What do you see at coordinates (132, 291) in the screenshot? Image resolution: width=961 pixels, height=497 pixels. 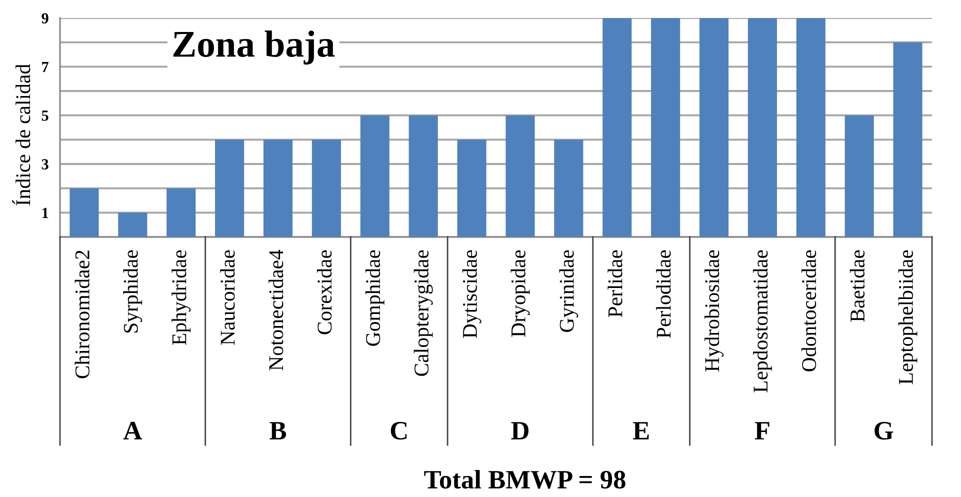 I see `x-tick-label: Syrphidae` at bounding box center [132, 291].